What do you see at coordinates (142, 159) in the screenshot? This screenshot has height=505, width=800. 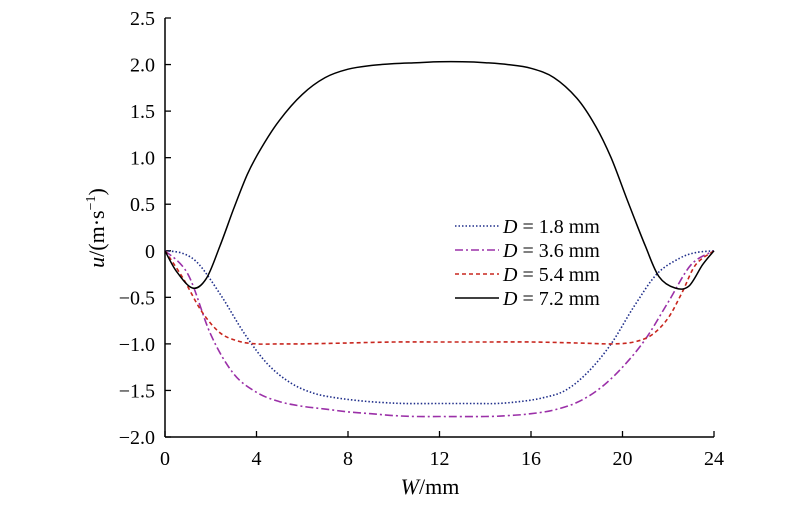 I see `y-tick-label: 1.0` at bounding box center [142, 159].